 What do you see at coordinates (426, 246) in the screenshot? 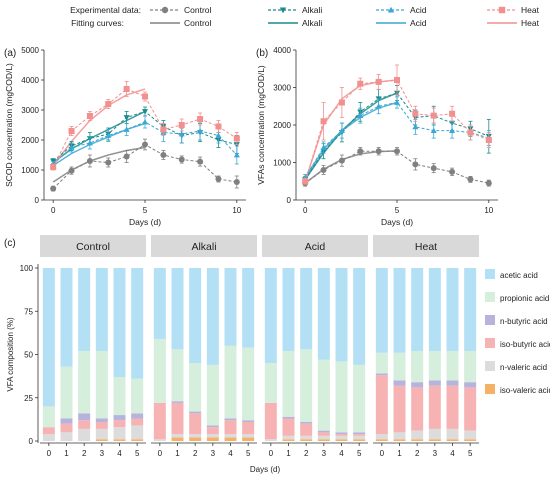
I see `facet-strip` at bounding box center [426, 246].